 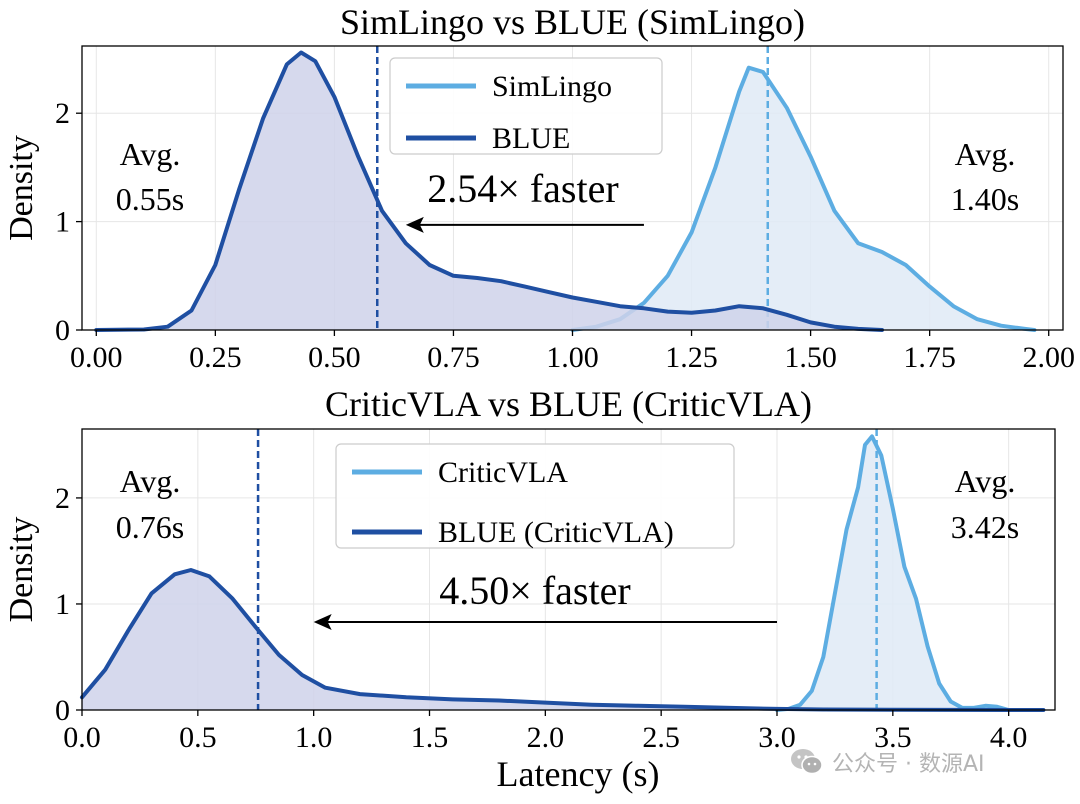 I want to click on x-tick-label: 1.0, so click(x=314, y=737).